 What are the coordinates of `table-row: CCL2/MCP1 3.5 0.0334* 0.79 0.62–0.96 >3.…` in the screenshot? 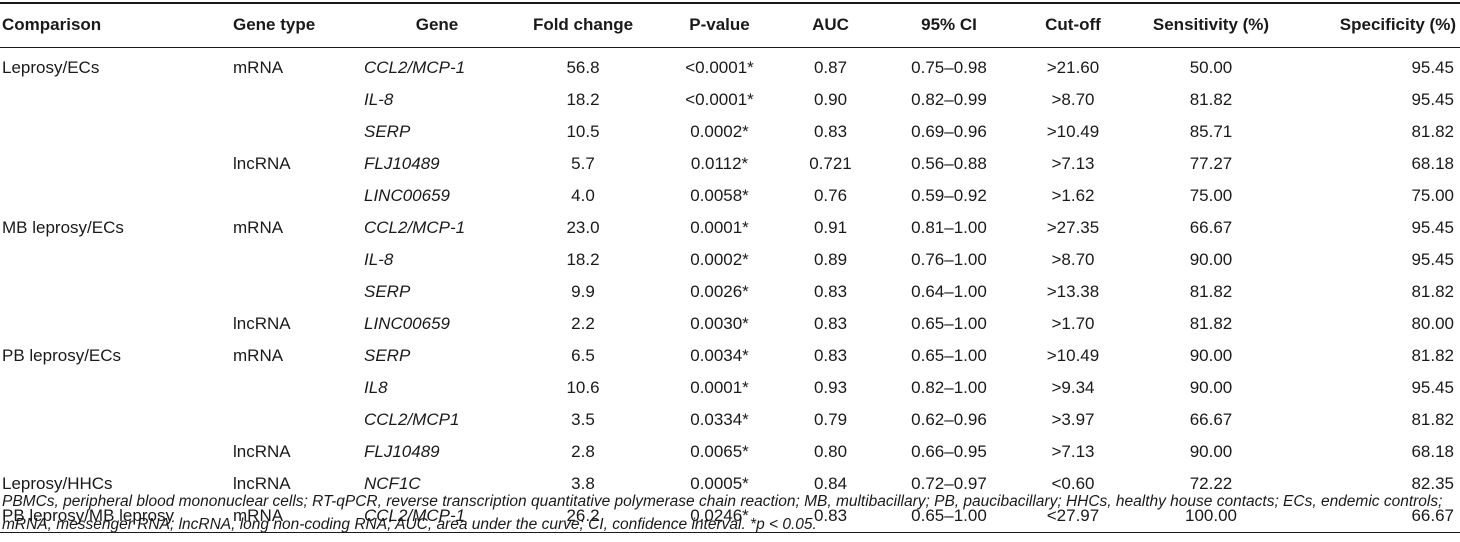 It's located at (730, 416).